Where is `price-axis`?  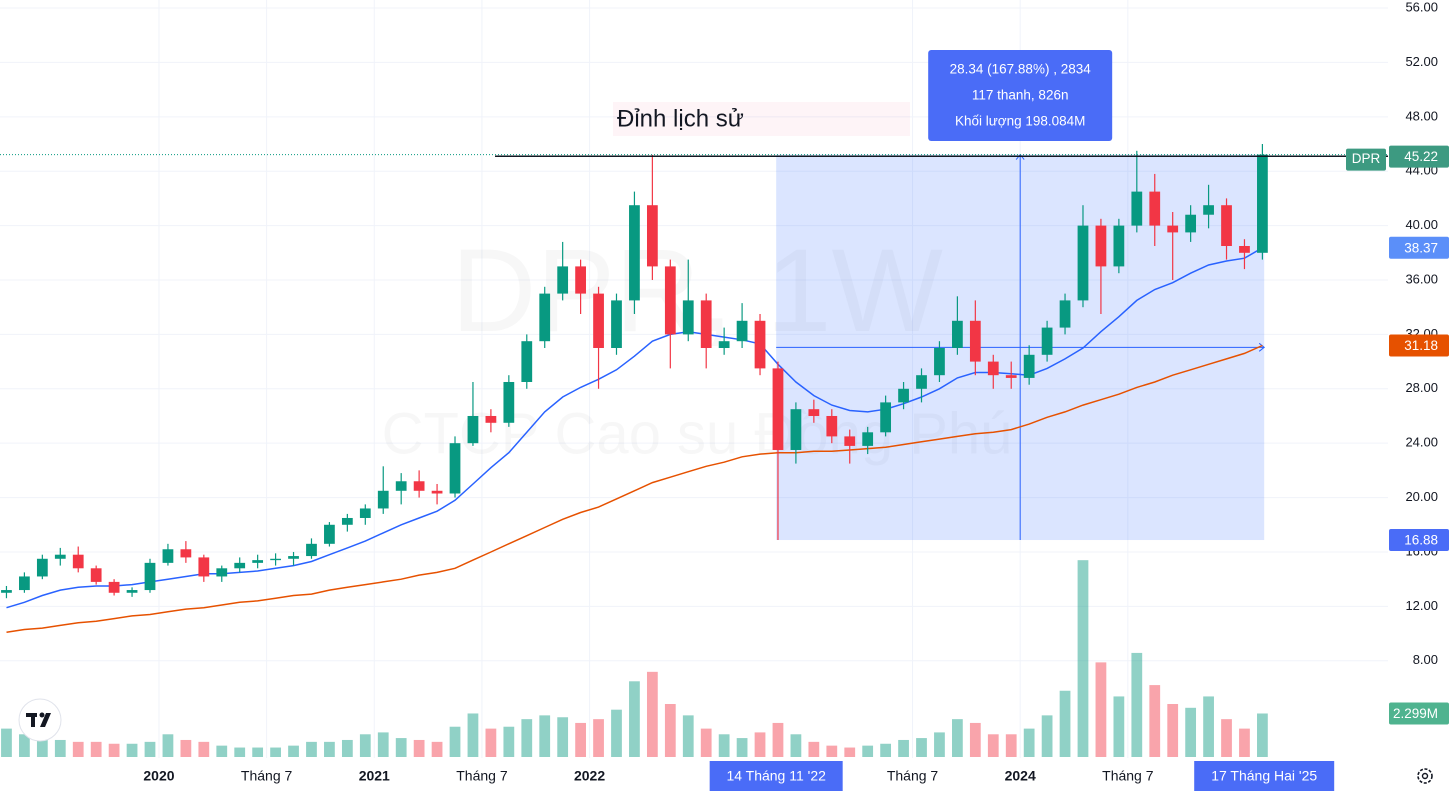 price-axis is located at coordinates (1422, 380).